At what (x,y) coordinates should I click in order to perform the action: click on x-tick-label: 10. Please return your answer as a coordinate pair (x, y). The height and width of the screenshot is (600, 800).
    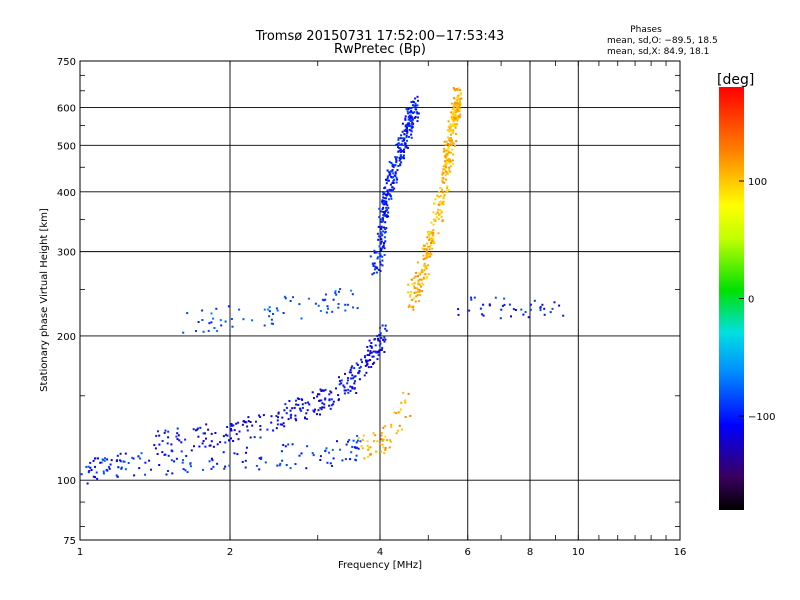
    Looking at the image, I should click on (578, 552).